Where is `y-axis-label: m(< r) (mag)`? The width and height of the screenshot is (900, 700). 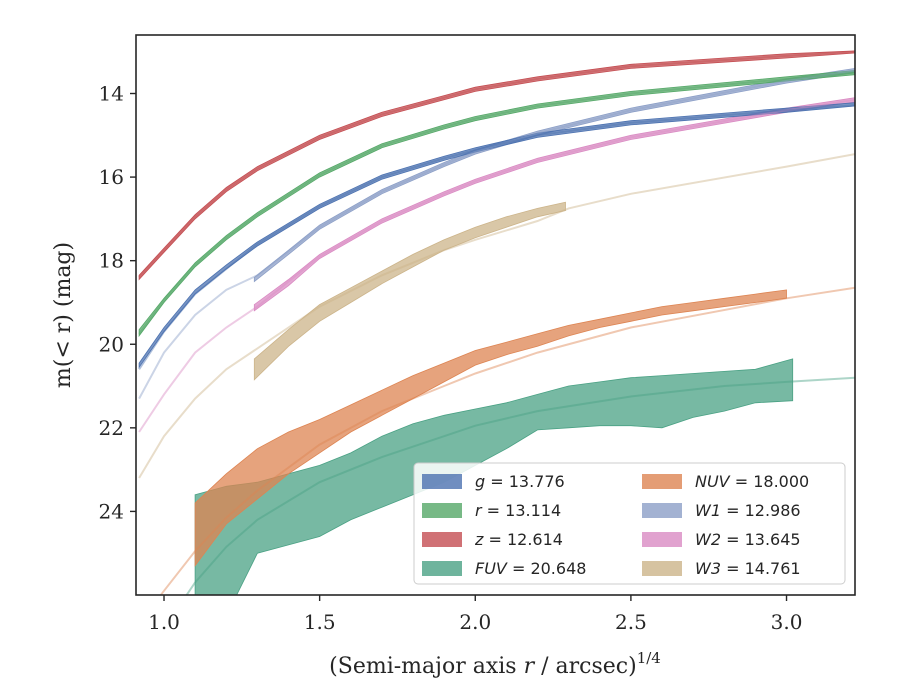
y-axis-label: m(< r) (mag) is located at coordinates (63, 315).